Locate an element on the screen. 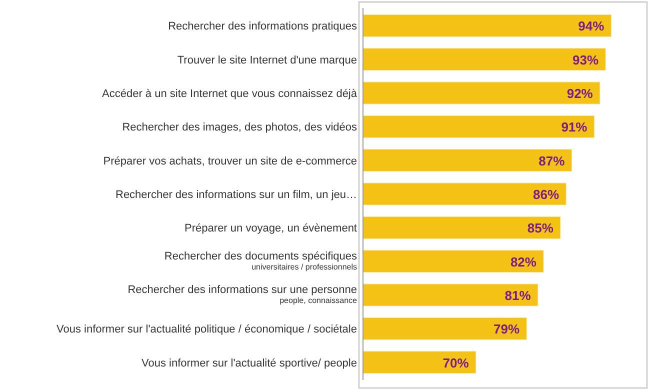 The height and width of the screenshot is (391, 649). y-tick-label: Rechercher des informations pratiques is located at coordinates (263, 26).